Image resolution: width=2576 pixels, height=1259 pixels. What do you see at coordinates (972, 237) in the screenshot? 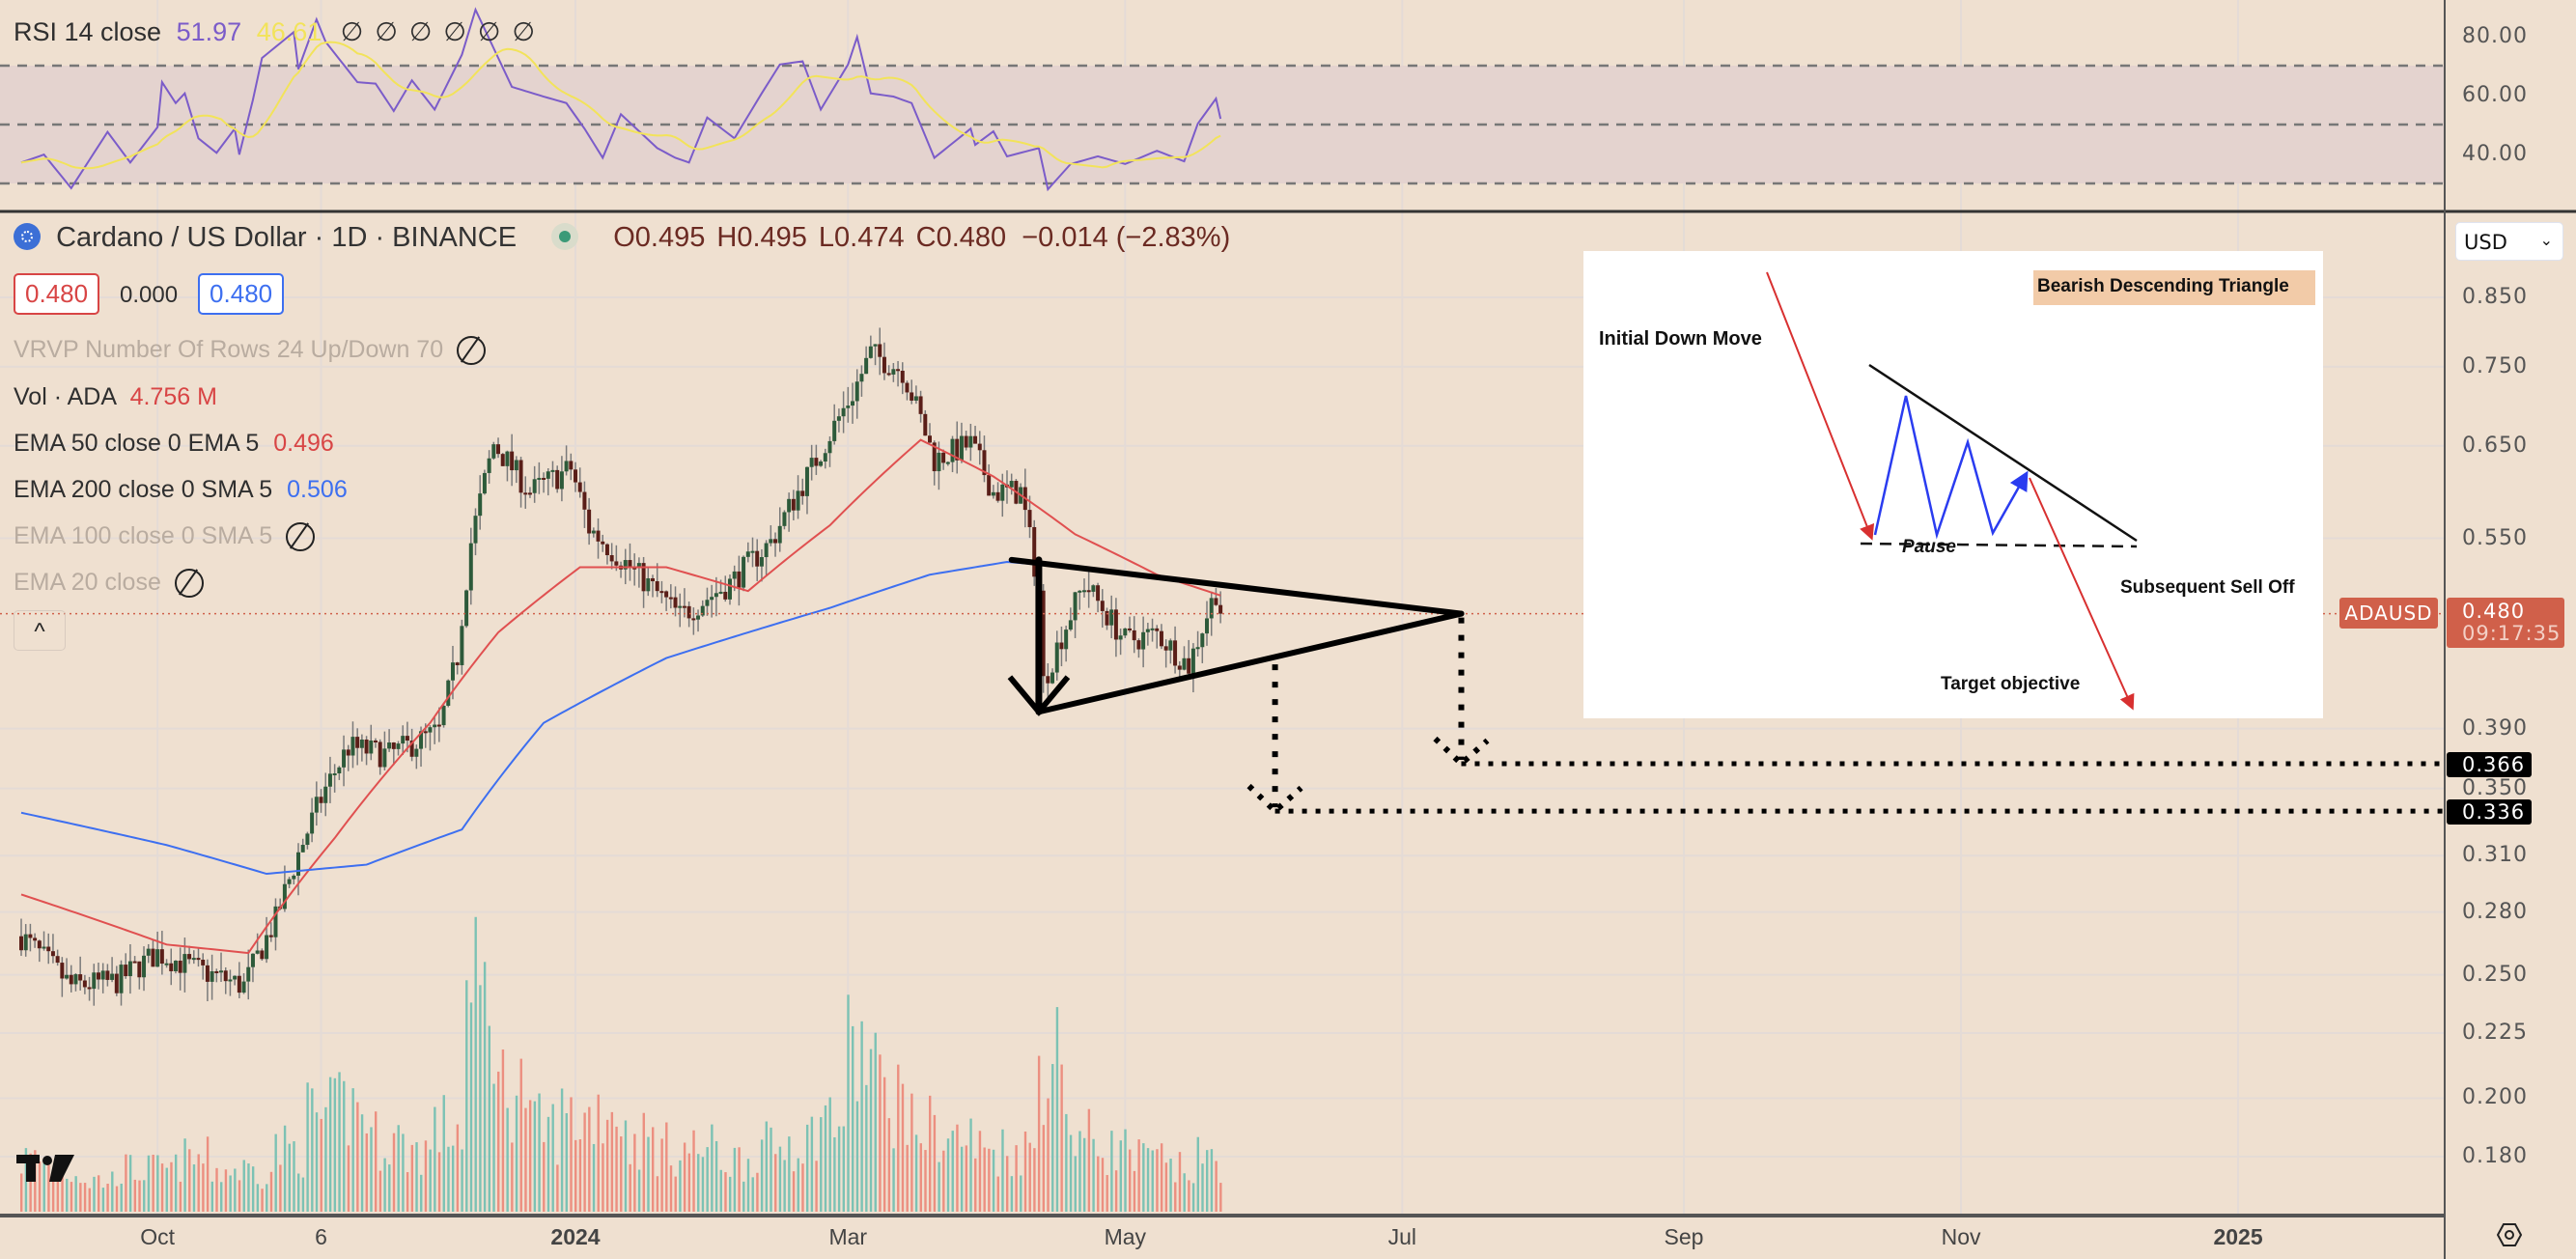
I see `ohlc-value: 0.480` at bounding box center [972, 237].